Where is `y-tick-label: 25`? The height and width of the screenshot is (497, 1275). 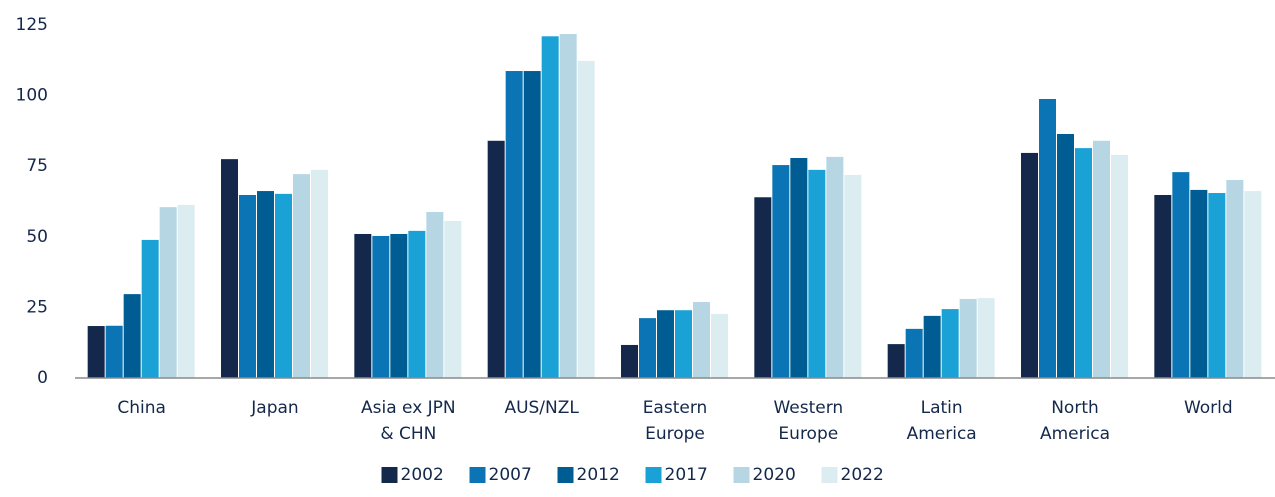 y-tick-label: 25 is located at coordinates (37, 307).